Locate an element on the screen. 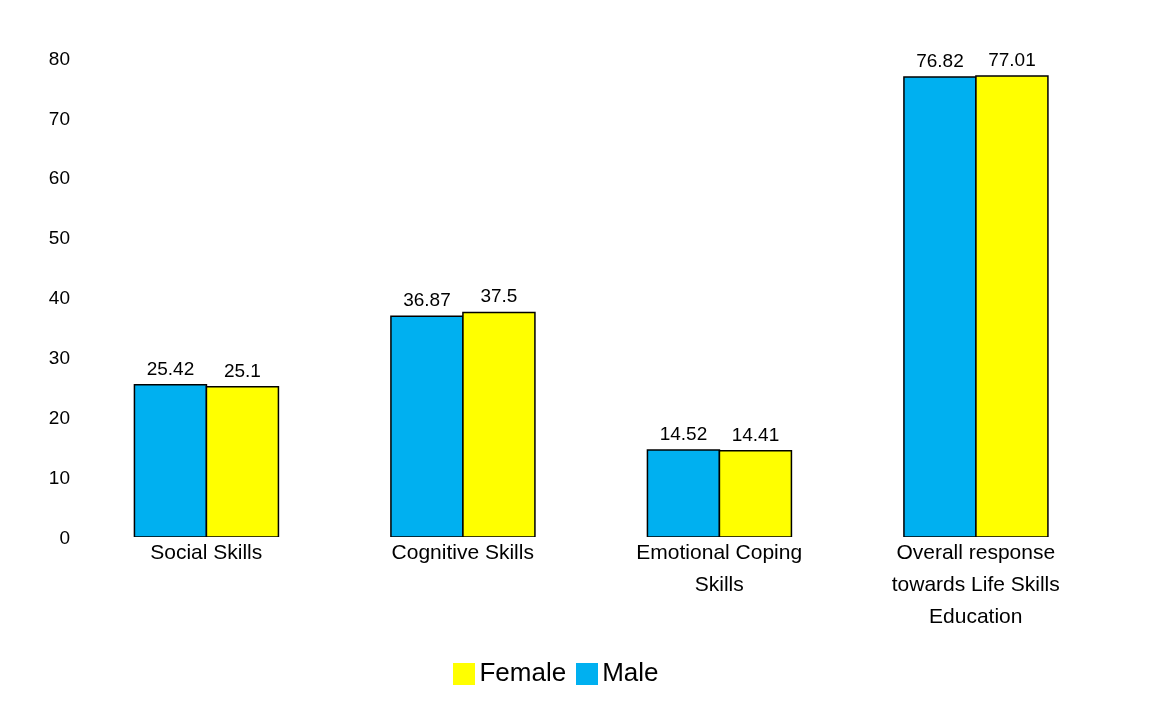 The width and height of the screenshot is (1172, 710). data-label: 14.41 is located at coordinates (755, 434).